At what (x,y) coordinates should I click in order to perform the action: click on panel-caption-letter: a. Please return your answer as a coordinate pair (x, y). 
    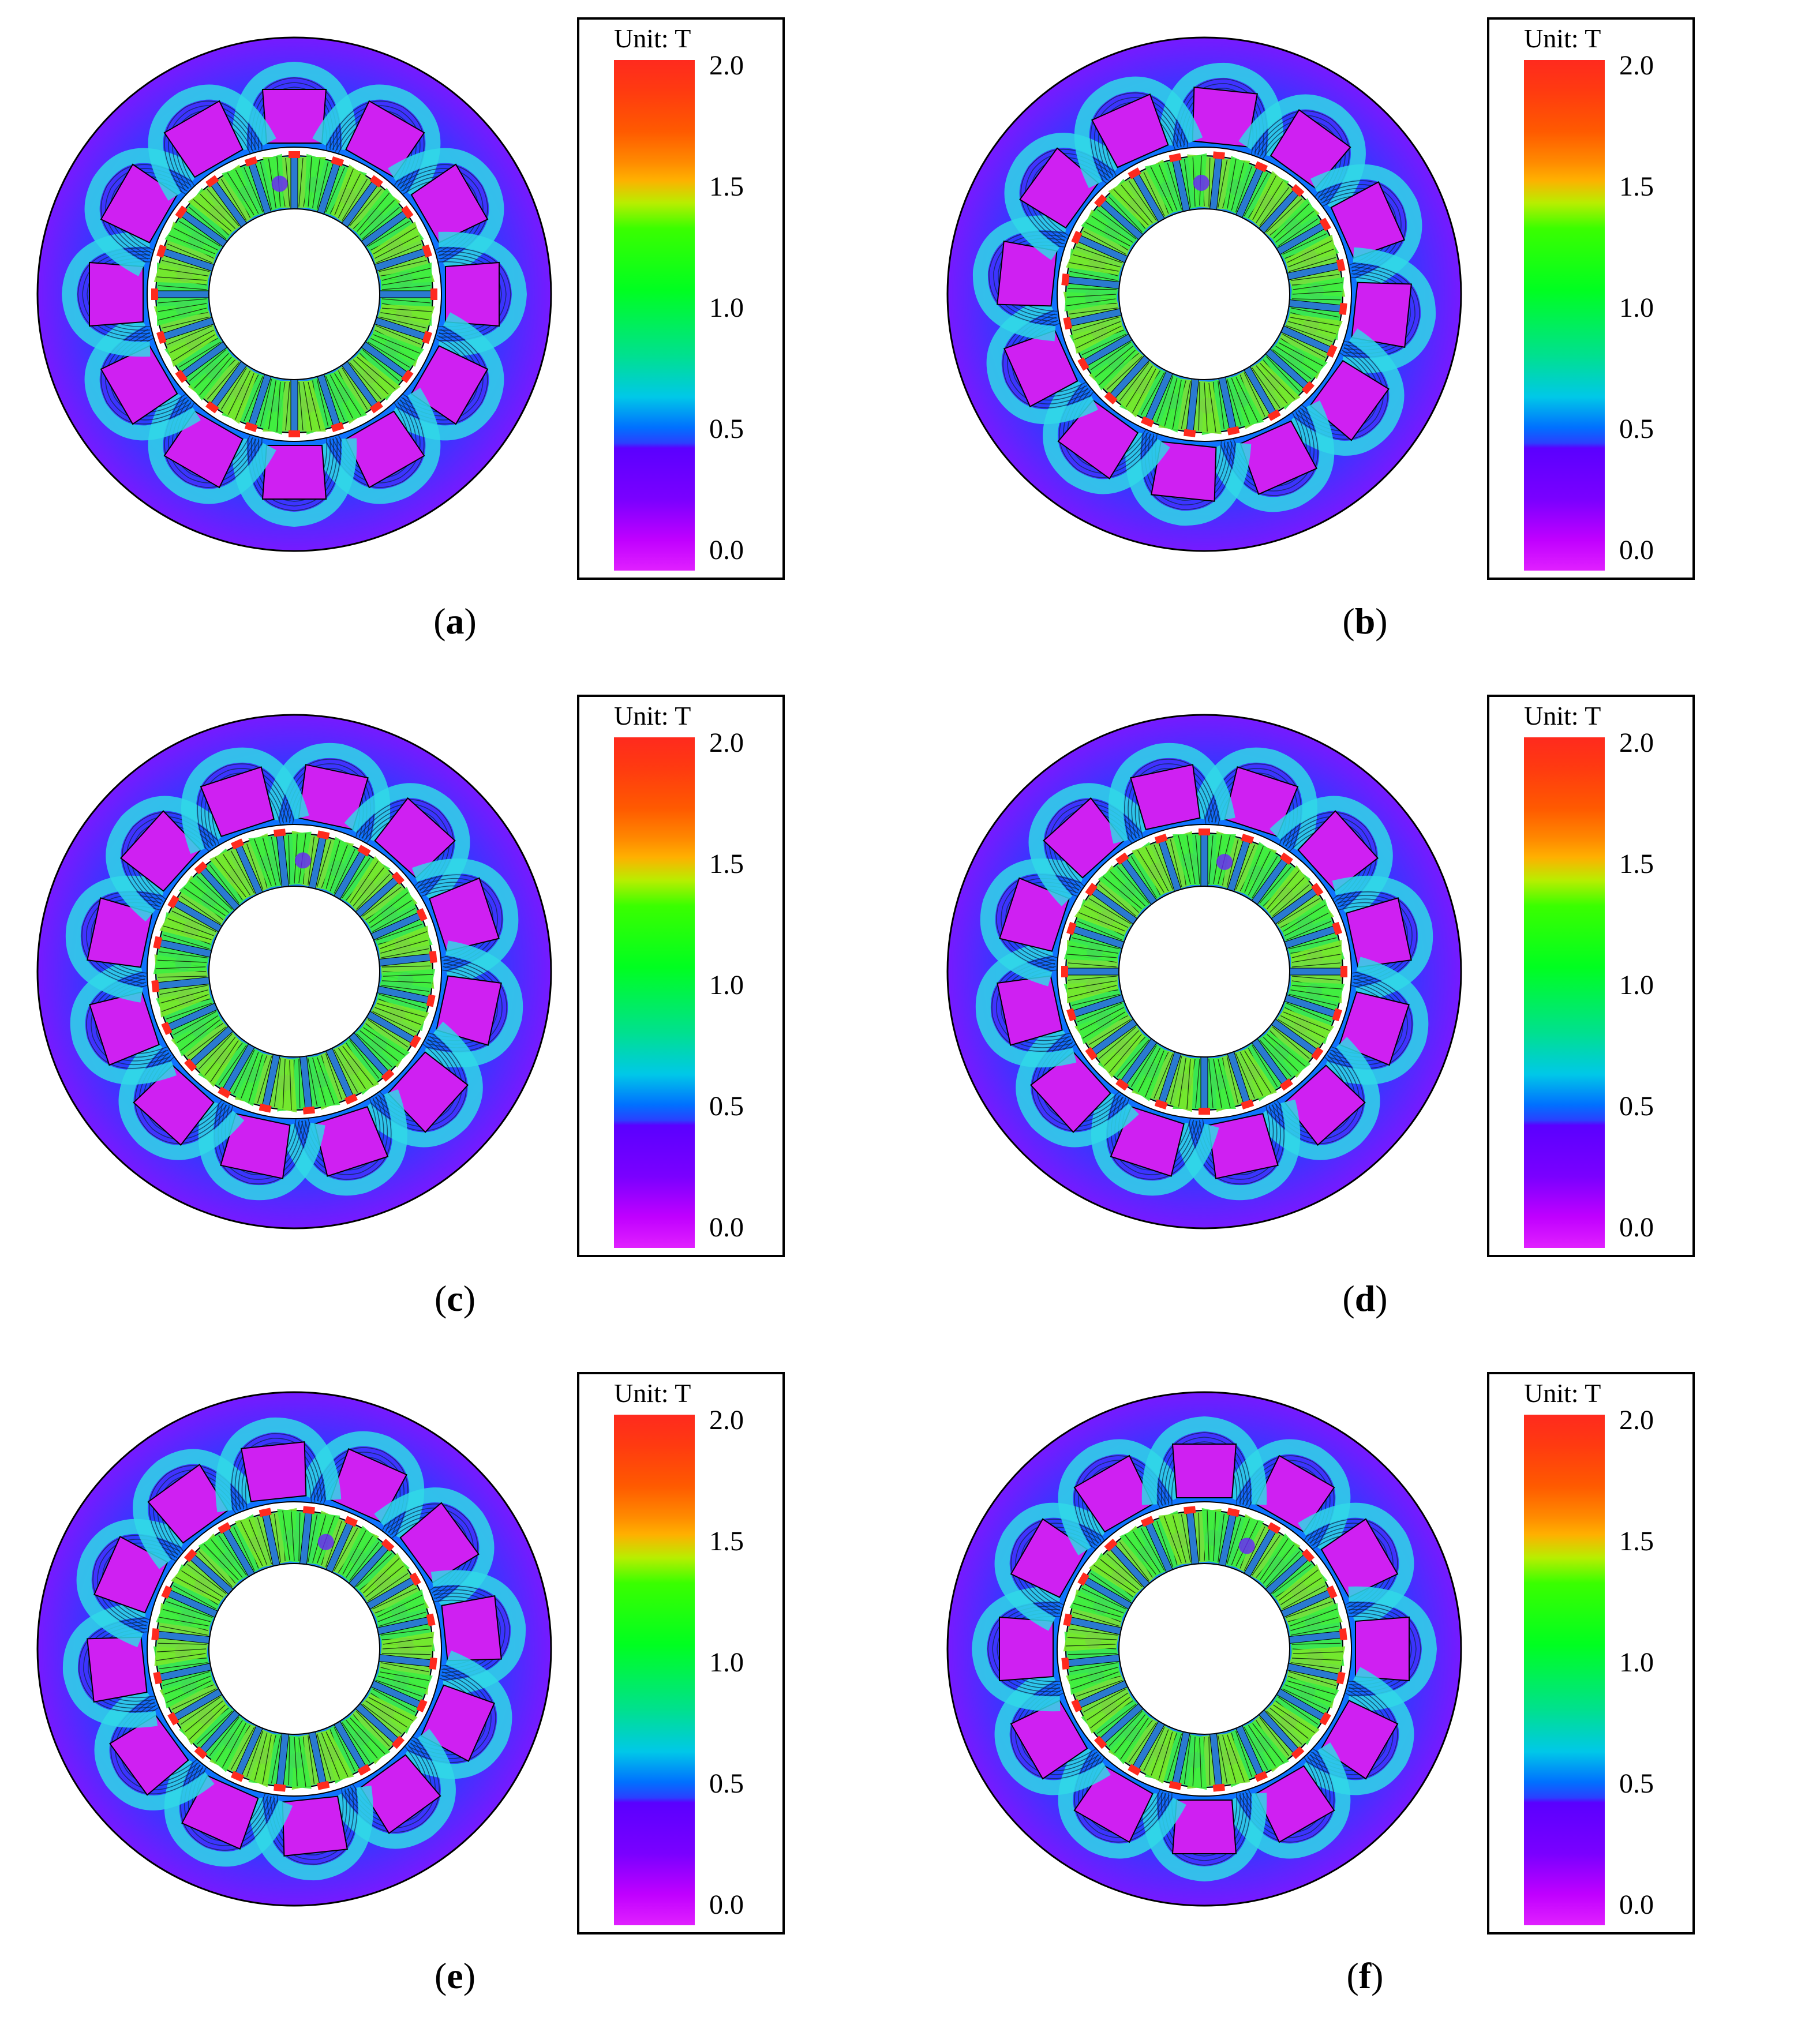
    Looking at the image, I should click on (455, 621).